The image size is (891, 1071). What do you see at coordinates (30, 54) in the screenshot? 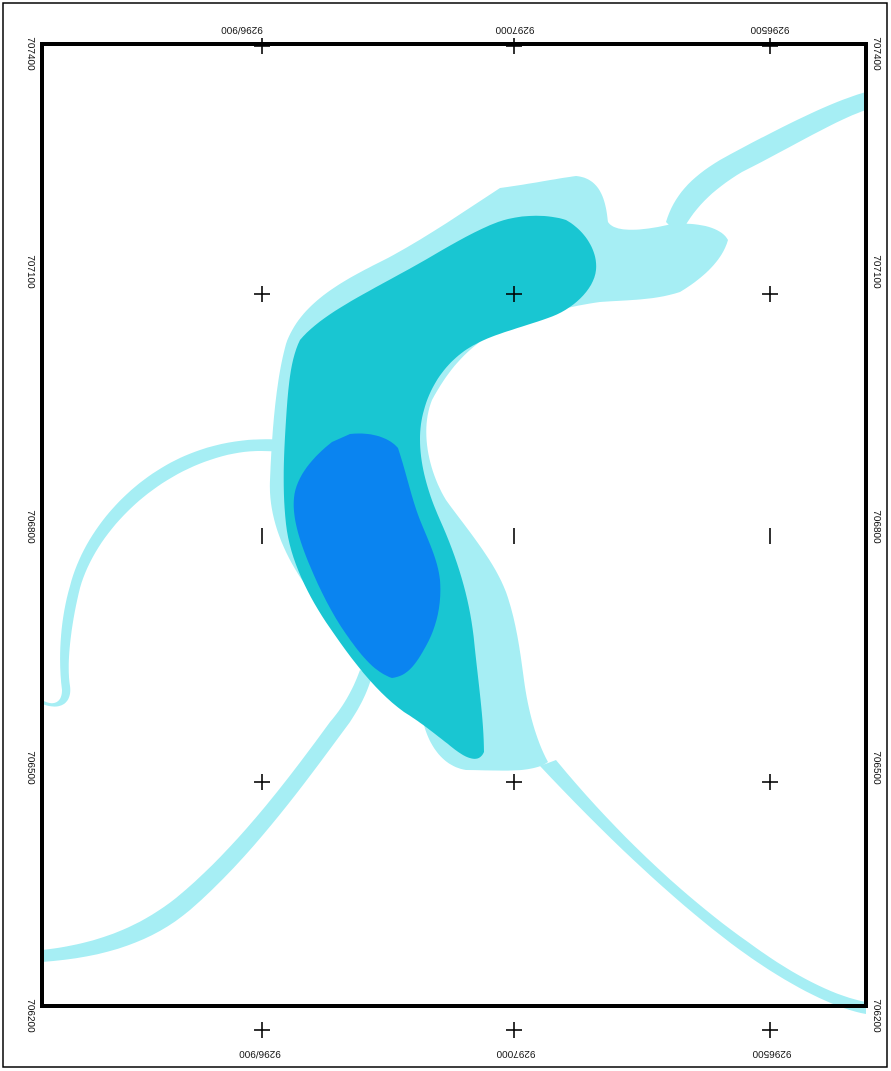
I see `left-label: 707400` at bounding box center [30, 54].